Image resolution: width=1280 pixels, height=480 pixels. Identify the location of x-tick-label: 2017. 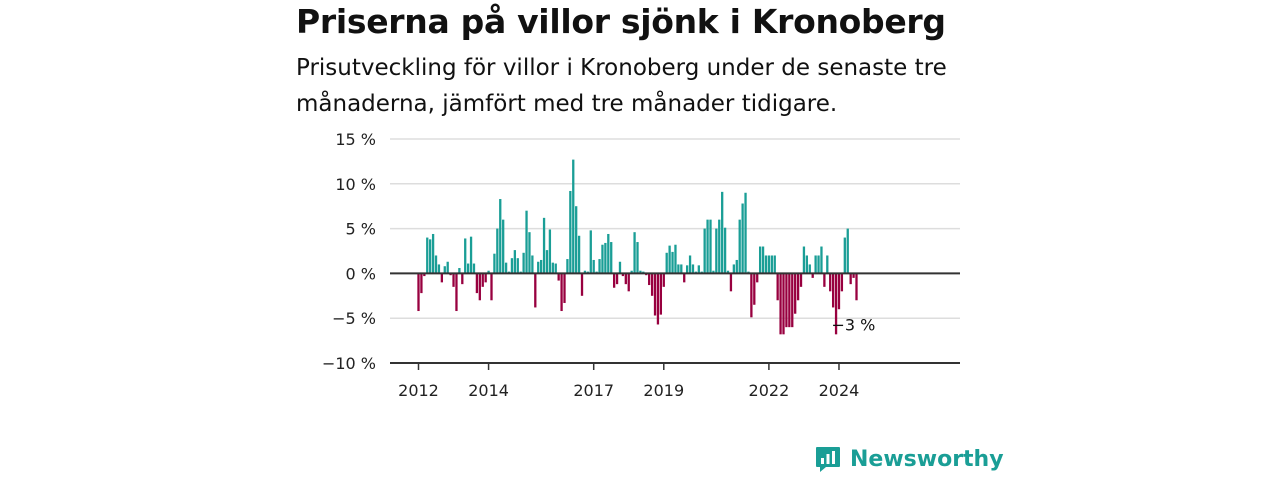
(593, 390).